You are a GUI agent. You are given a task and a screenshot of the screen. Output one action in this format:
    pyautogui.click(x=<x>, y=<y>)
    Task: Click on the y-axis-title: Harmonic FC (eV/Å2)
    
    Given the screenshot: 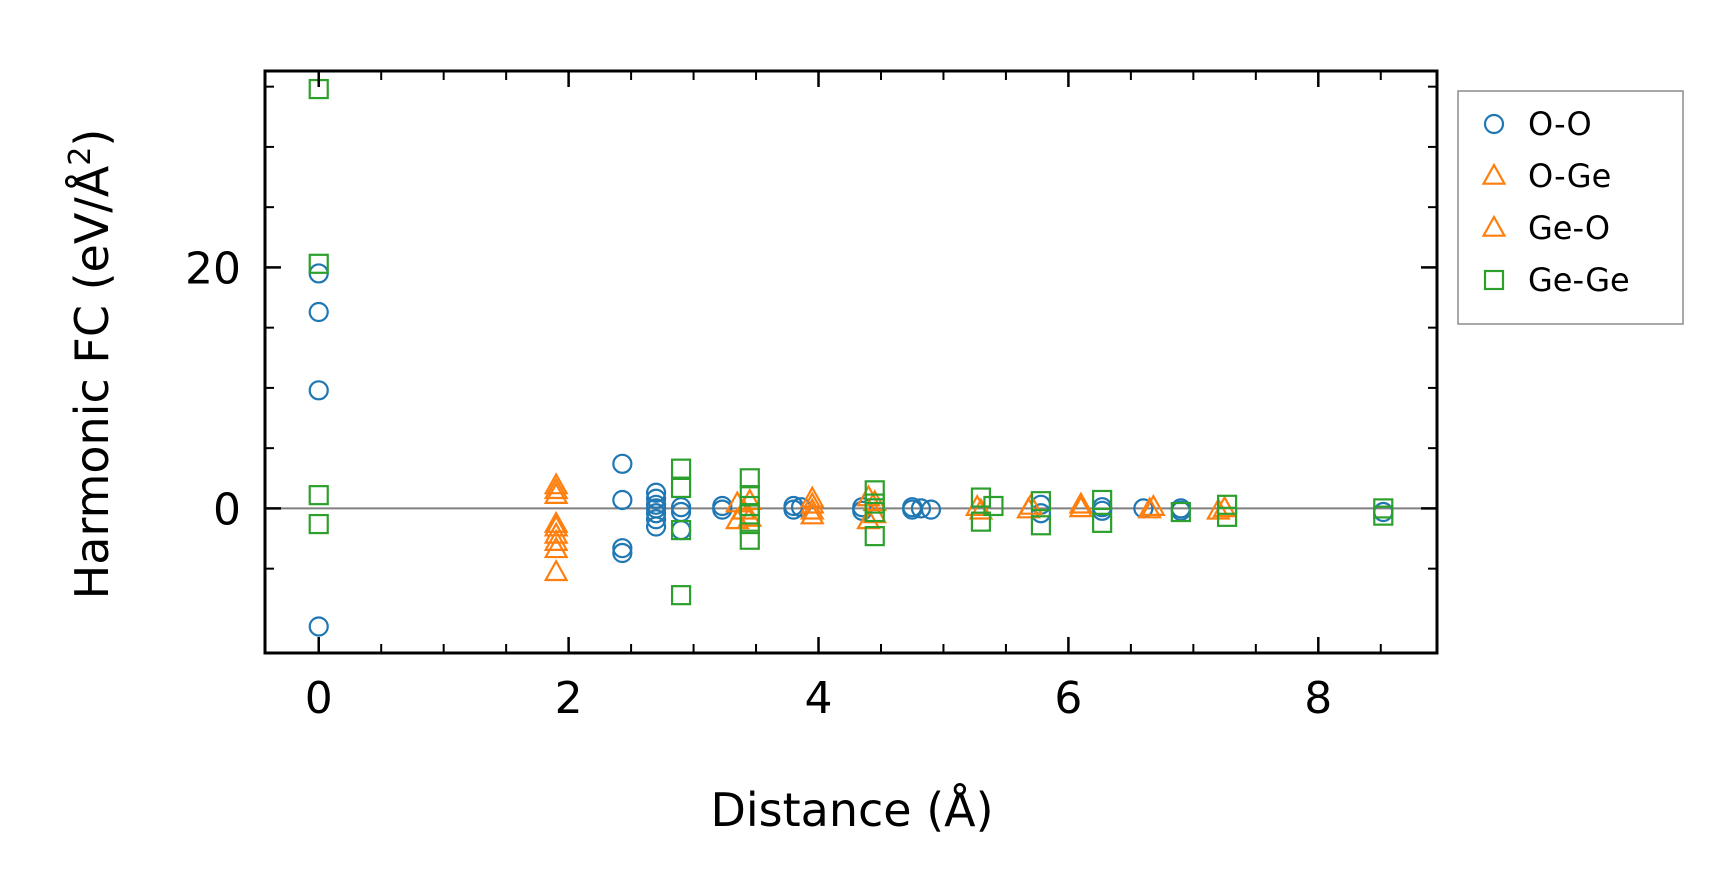 What is the action you would take?
    pyautogui.click(x=91, y=364)
    